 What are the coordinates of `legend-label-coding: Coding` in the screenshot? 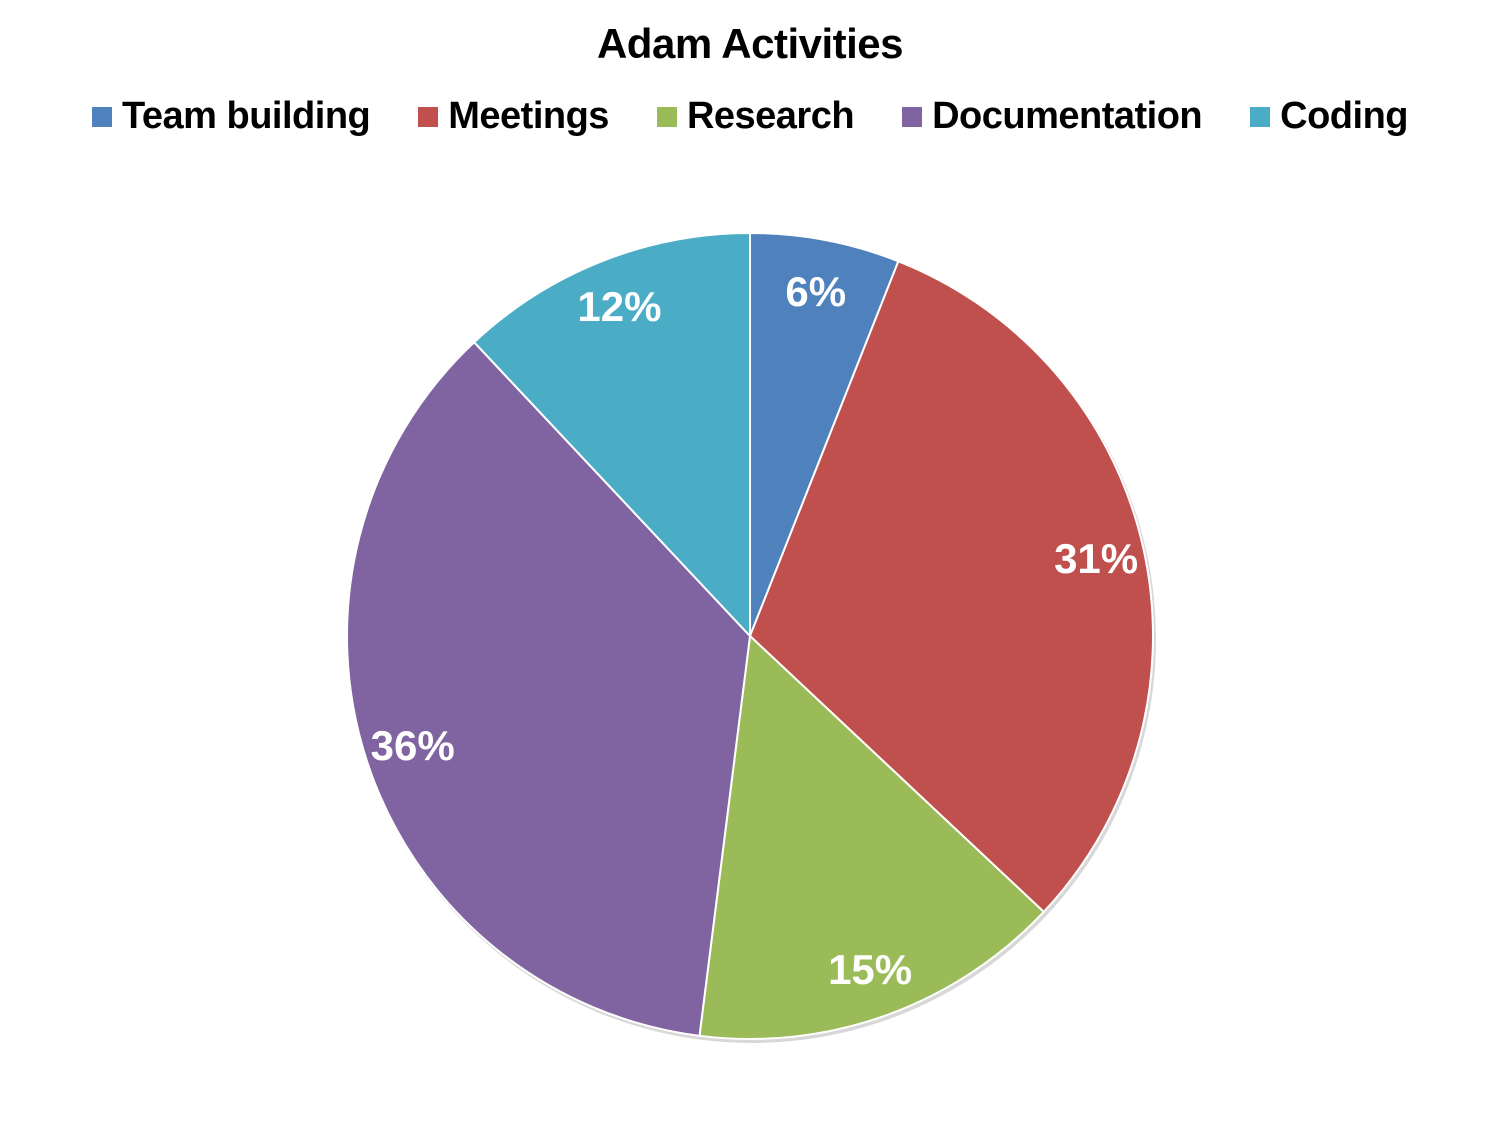 It's located at (1344, 116).